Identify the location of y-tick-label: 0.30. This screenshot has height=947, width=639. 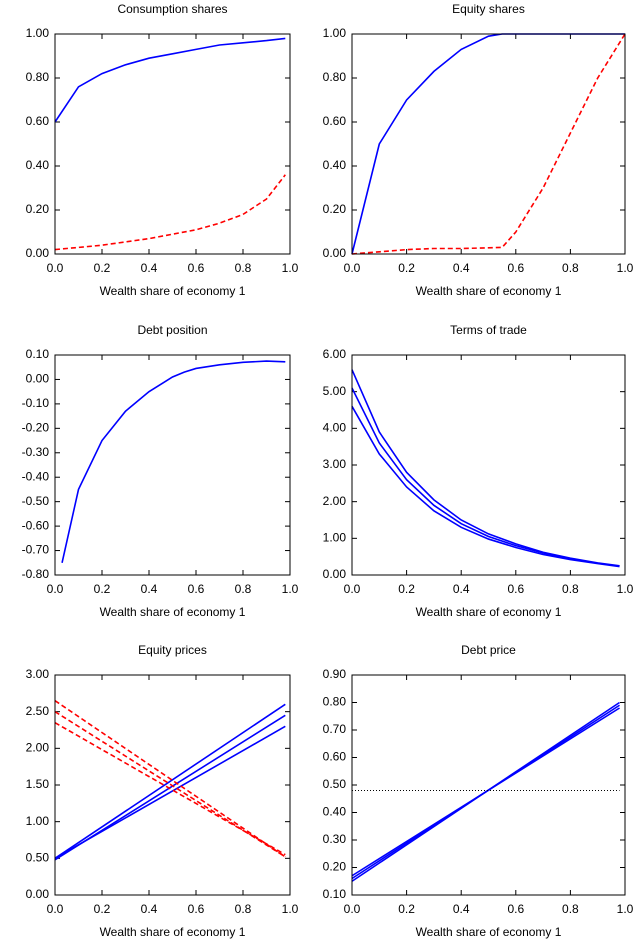
(335, 839).